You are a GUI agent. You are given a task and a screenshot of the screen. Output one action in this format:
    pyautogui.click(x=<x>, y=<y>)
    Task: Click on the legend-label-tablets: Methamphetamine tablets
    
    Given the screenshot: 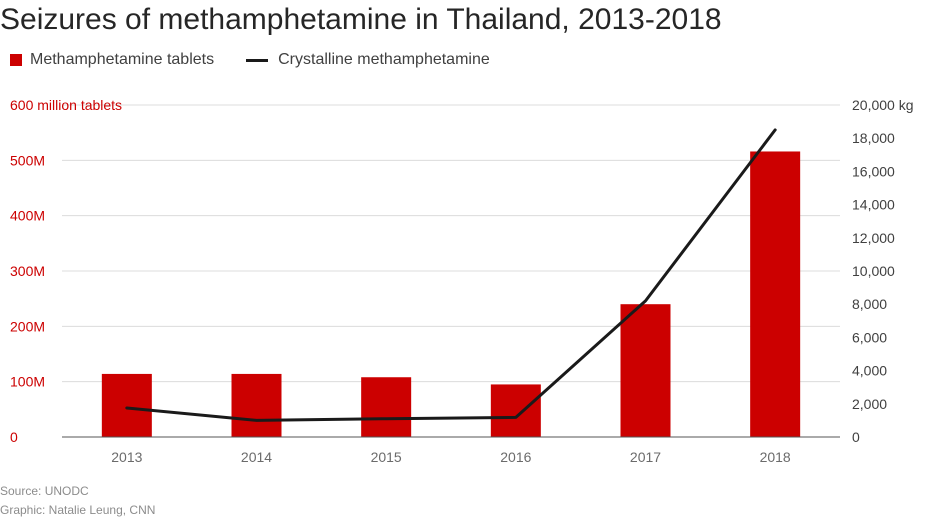 What is the action you would take?
    pyautogui.click(x=122, y=59)
    